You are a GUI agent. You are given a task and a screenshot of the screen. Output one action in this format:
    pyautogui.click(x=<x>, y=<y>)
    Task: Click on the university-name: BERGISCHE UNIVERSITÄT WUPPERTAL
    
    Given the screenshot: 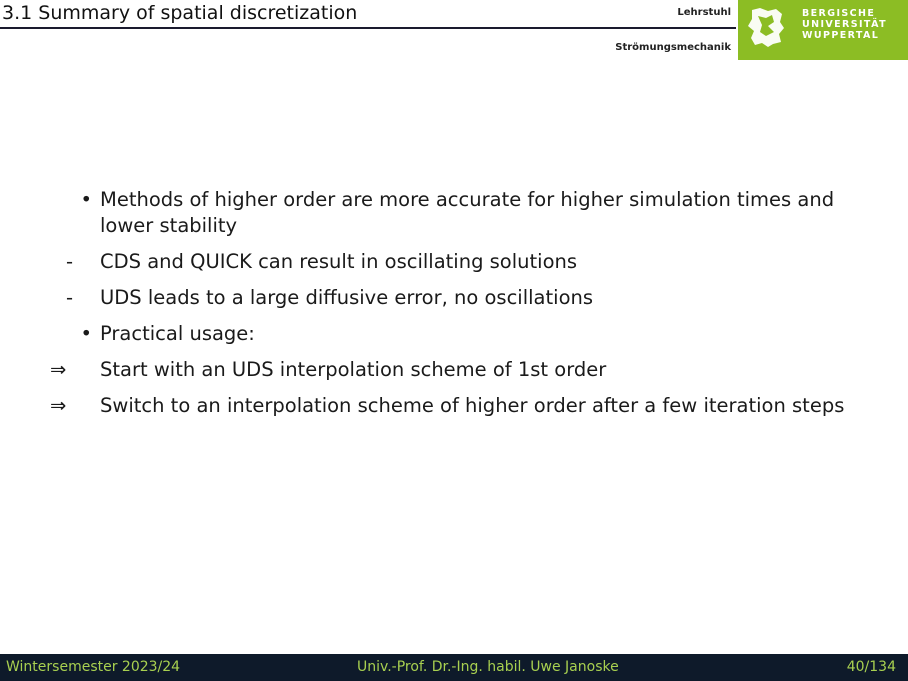 What is the action you would take?
    pyautogui.click(x=844, y=24)
    